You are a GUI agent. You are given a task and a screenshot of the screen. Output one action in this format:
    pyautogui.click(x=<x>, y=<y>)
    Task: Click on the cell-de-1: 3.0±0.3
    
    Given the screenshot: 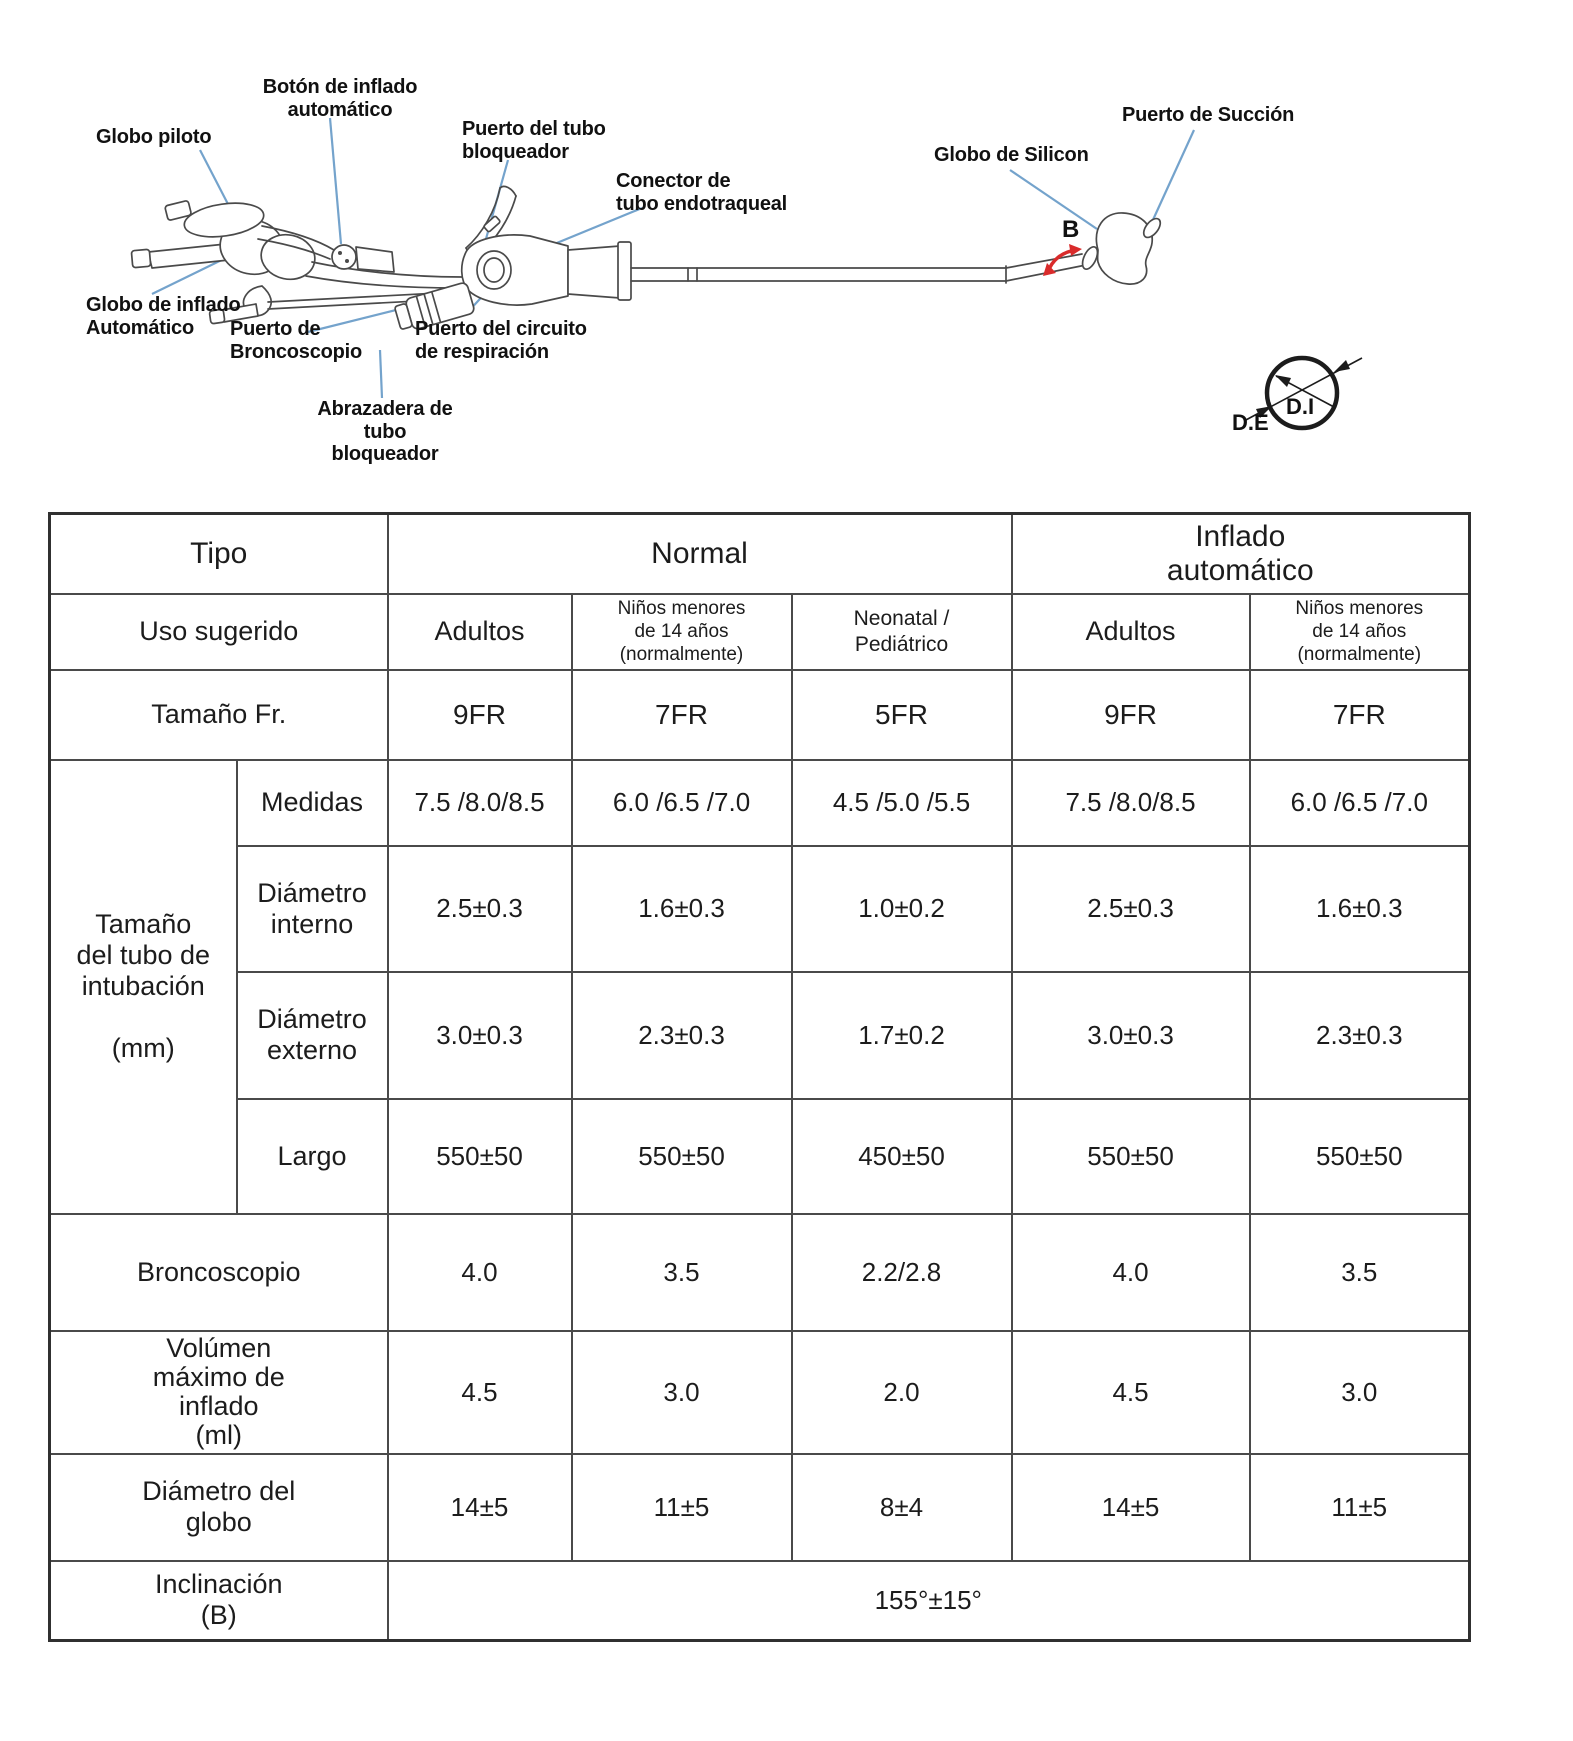 What is the action you would take?
    pyautogui.click(x=479, y=1035)
    